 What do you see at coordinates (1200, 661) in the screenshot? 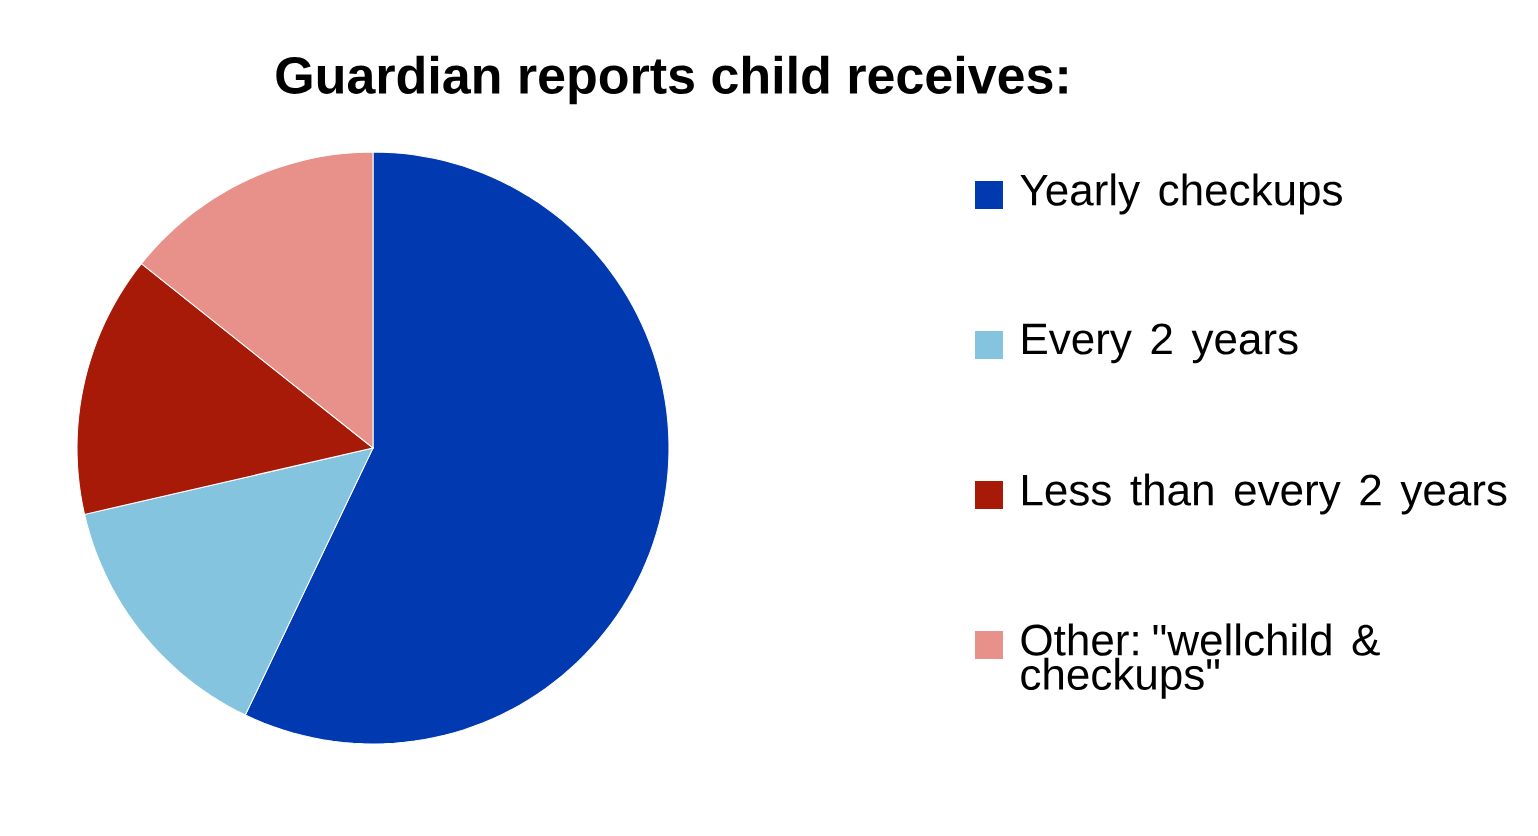
I see `legend-label: Other: "wellchild & checkups"` at bounding box center [1200, 661].